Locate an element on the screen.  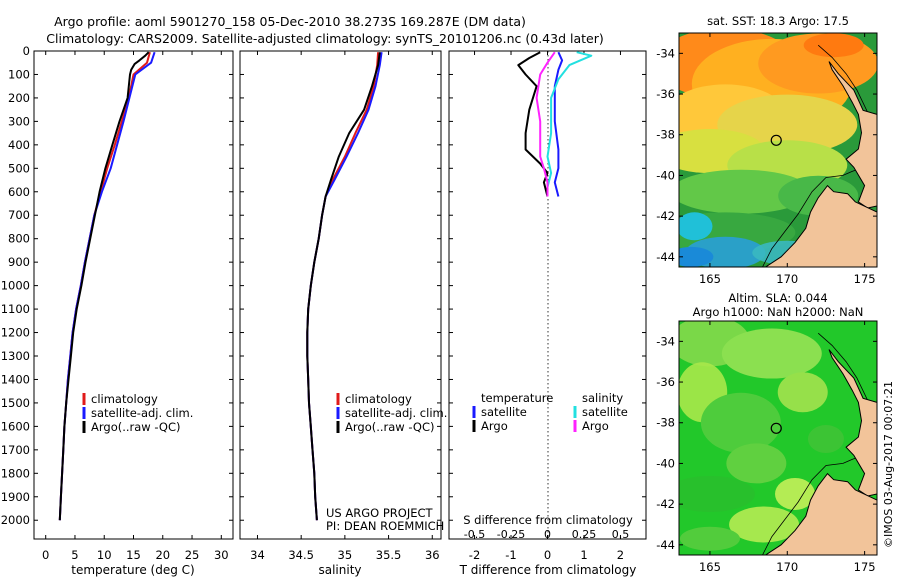
depth-tick-label: 0 is located at coordinates (26, 51).